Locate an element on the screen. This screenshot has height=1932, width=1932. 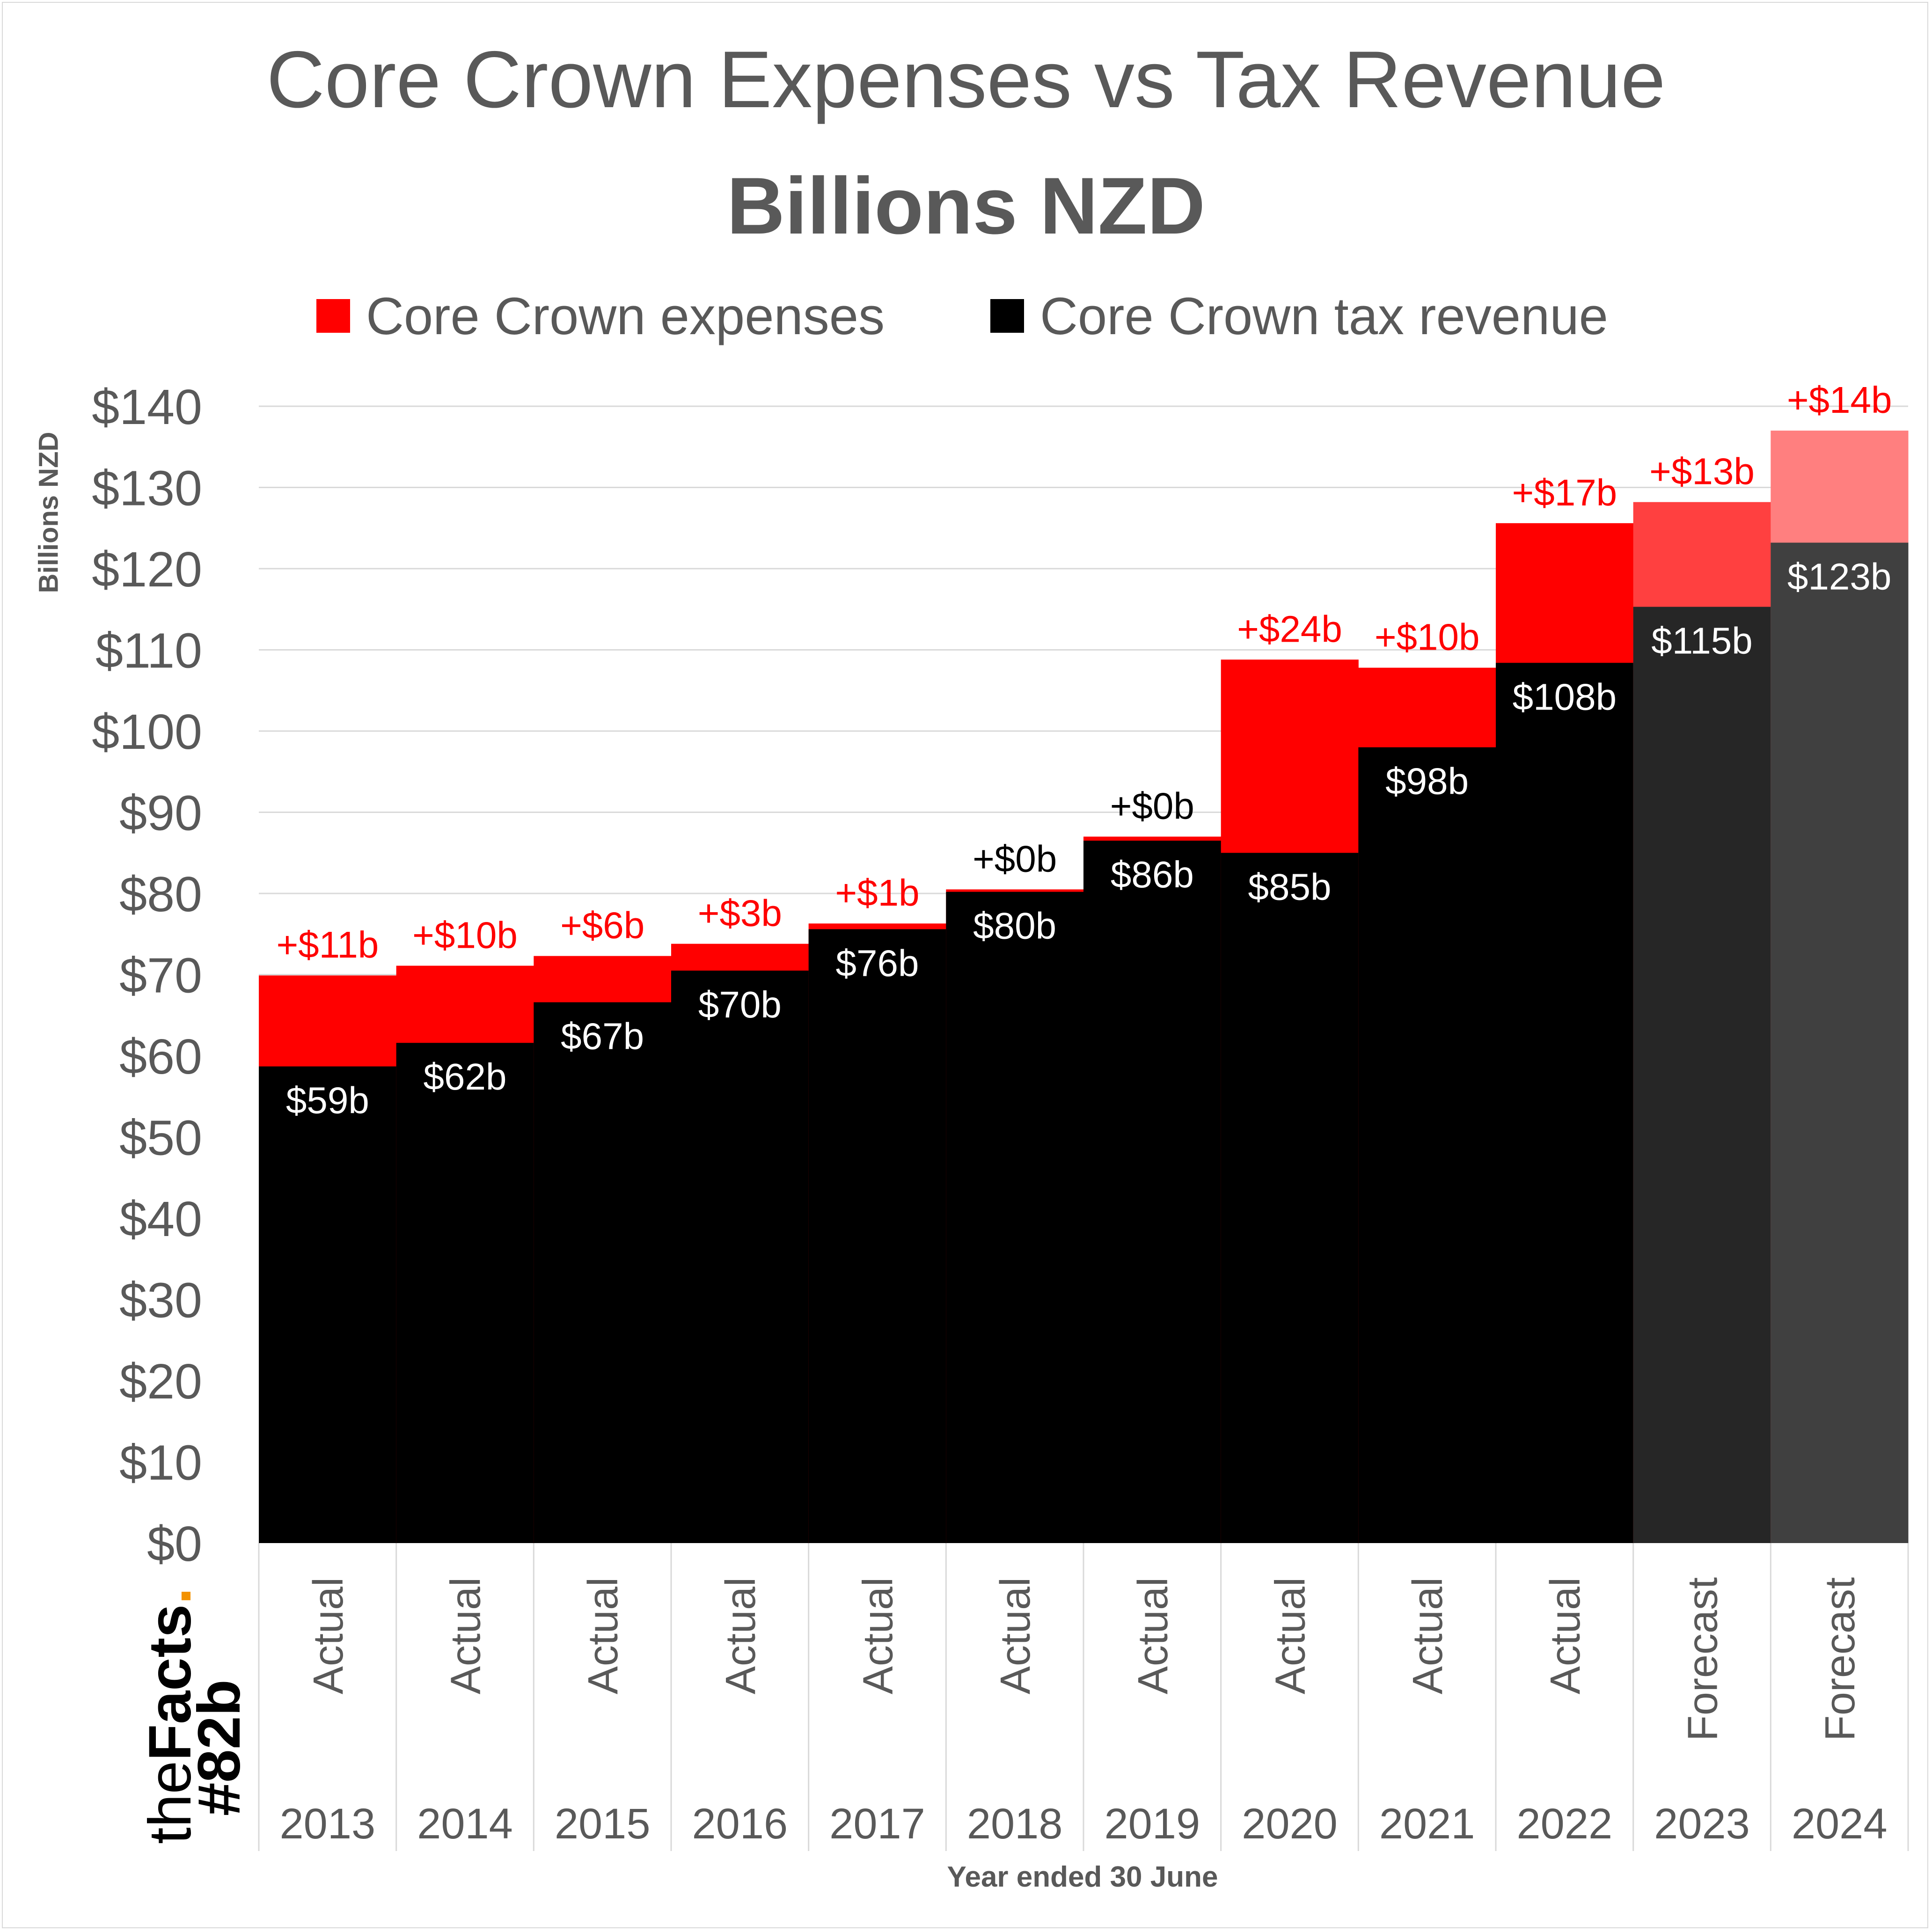
tax-revenue-data-label-2016: $70b is located at coordinates (740, 1004).